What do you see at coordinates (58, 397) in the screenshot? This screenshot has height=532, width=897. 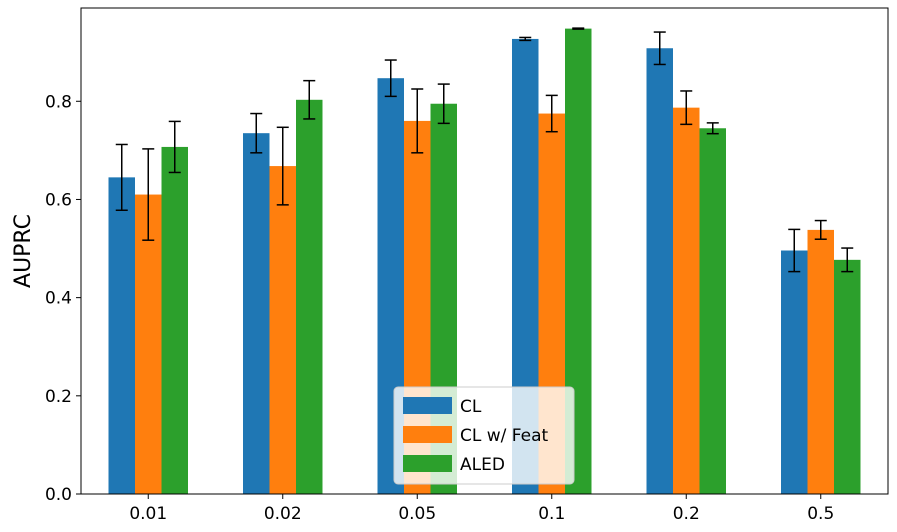 I see `y-tick-label: 0.2` at bounding box center [58, 397].